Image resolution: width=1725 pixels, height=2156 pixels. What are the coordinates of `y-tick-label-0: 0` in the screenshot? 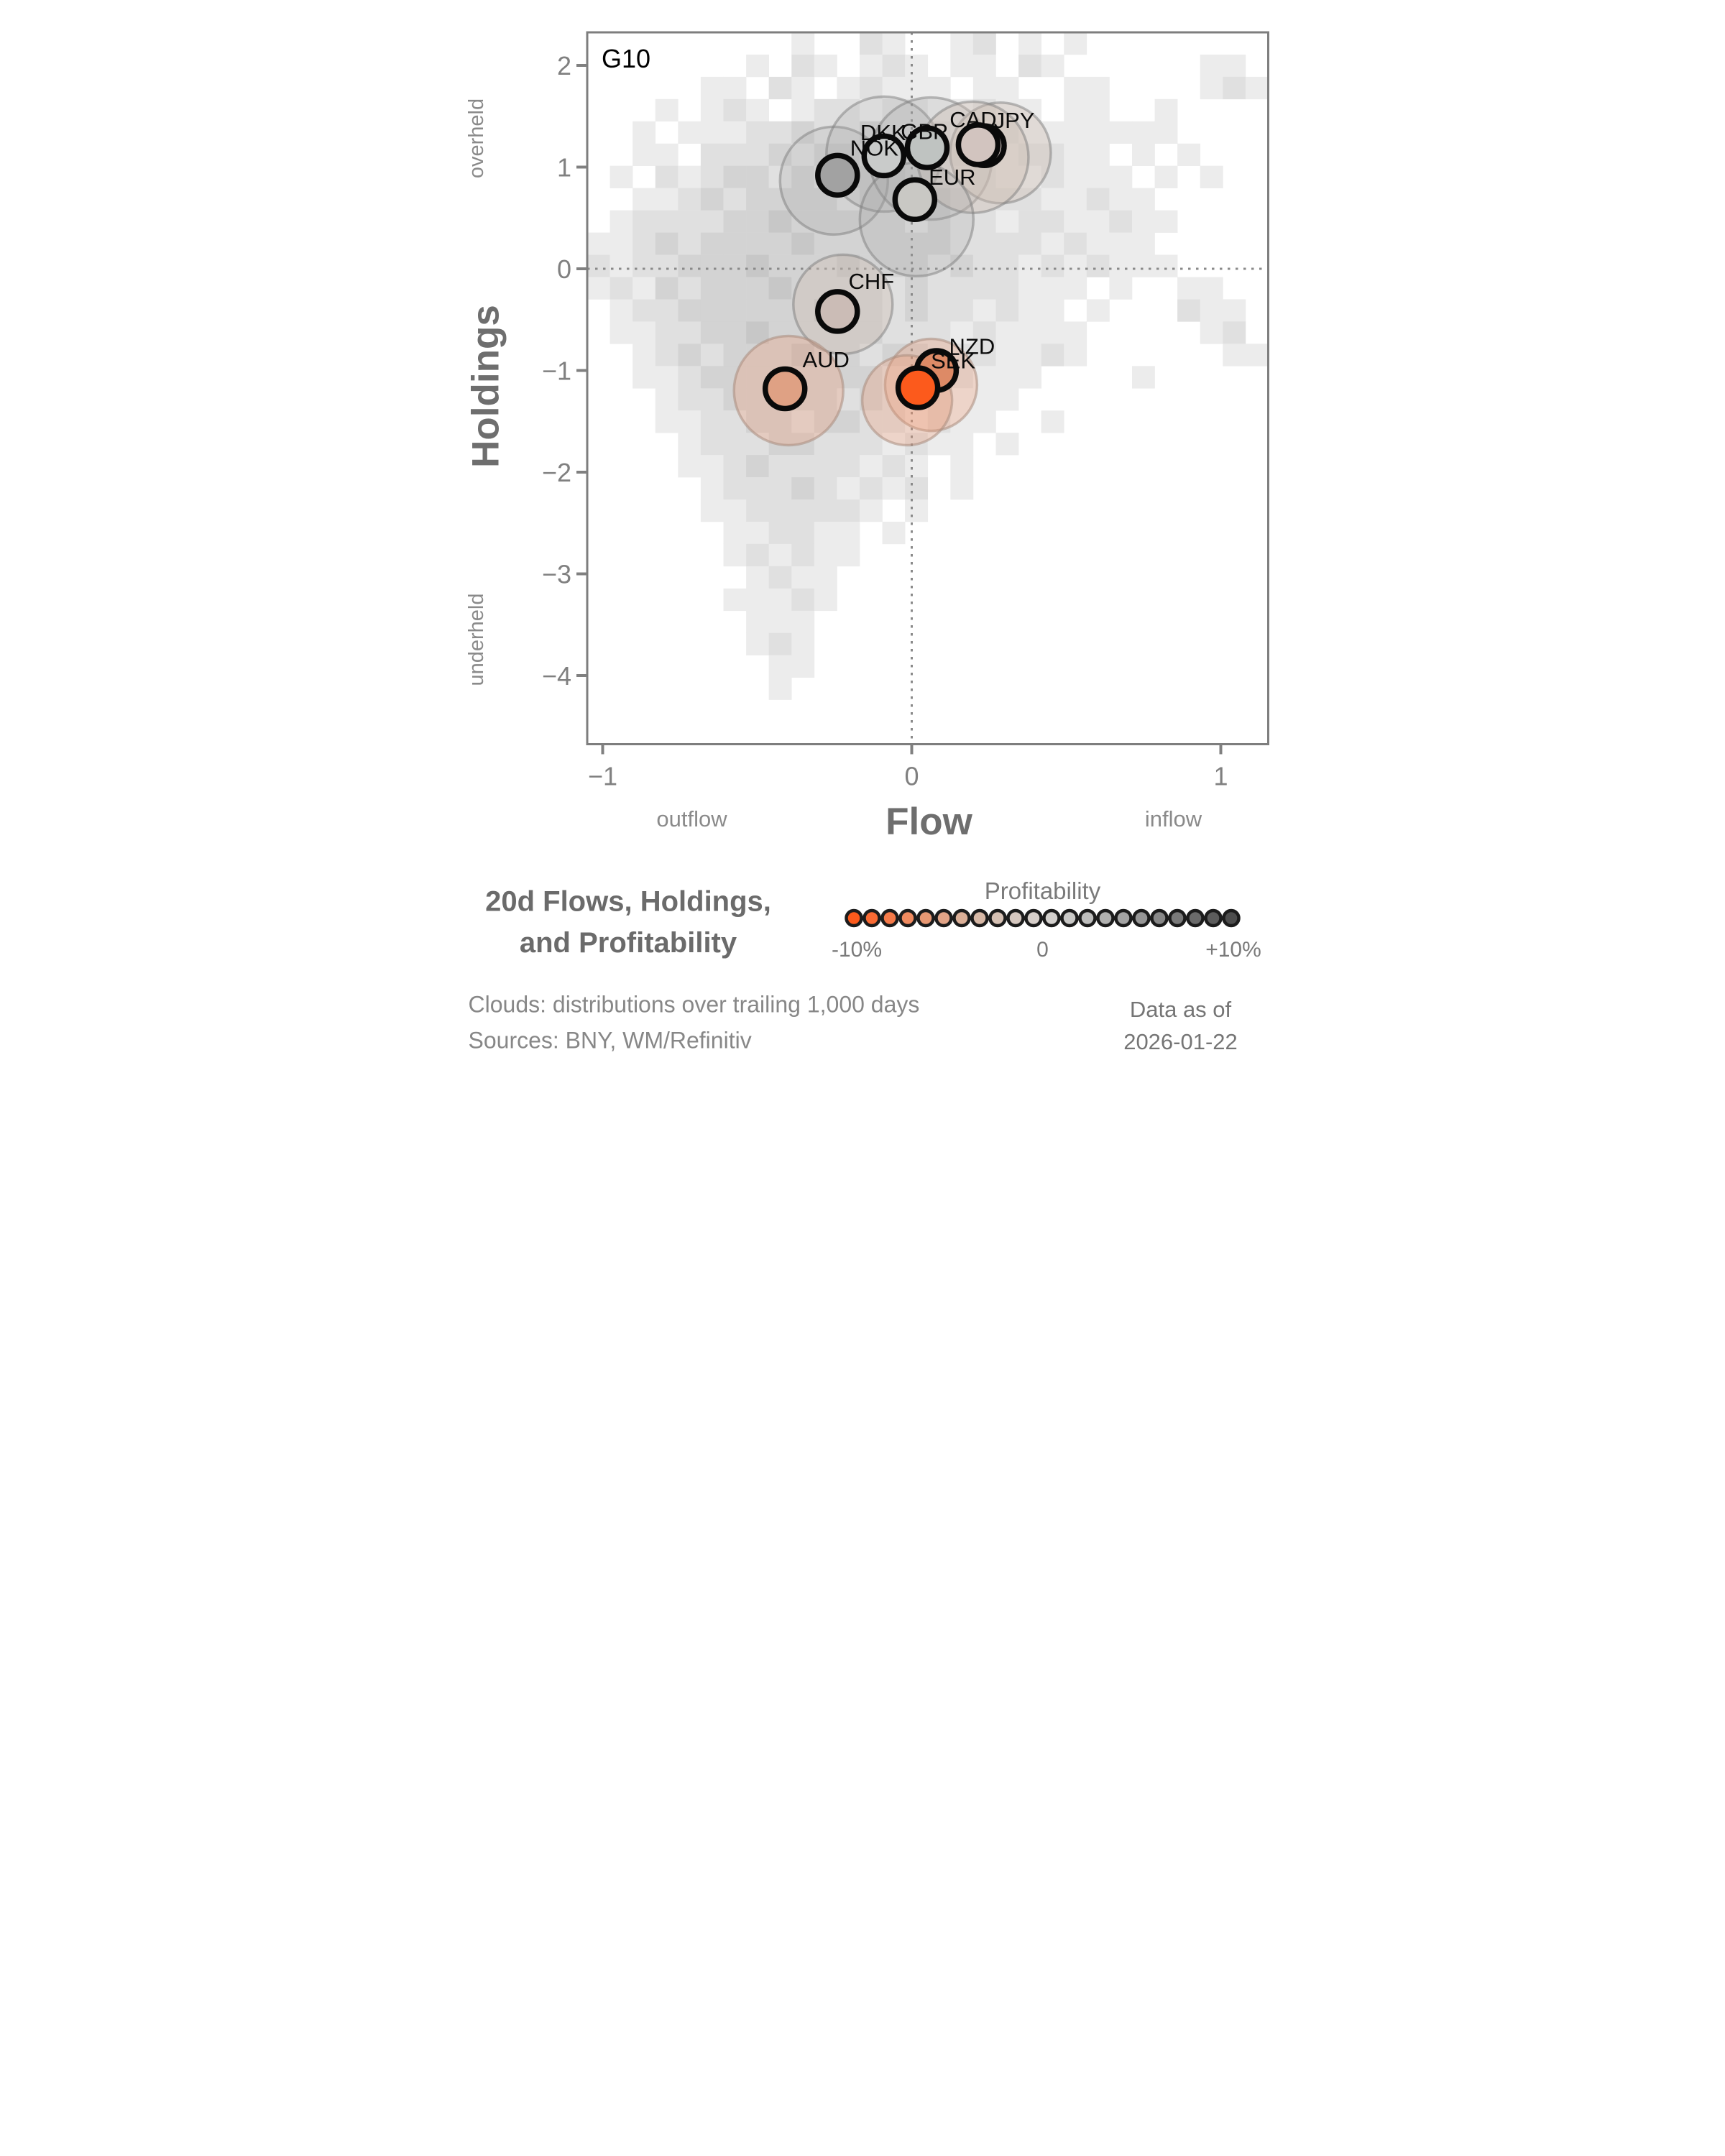 It's located at (564, 269).